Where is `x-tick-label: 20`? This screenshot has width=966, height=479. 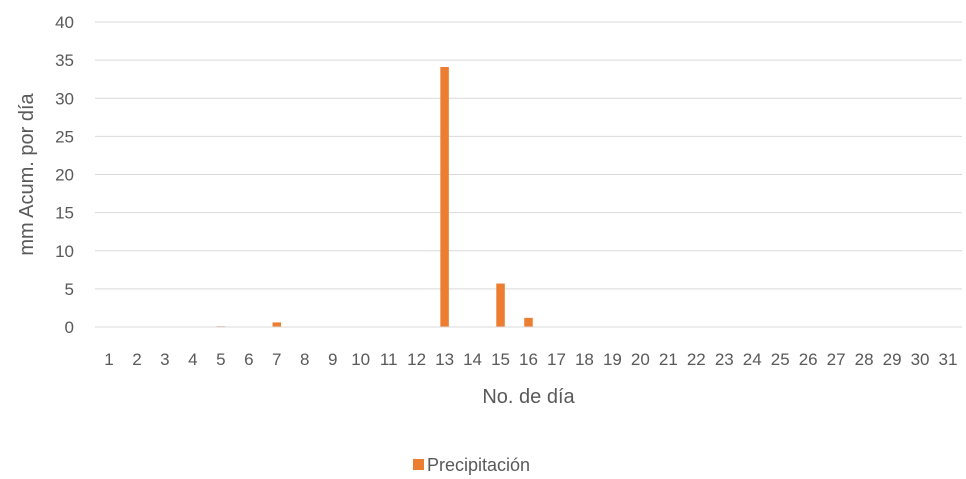 x-tick-label: 20 is located at coordinates (640, 359).